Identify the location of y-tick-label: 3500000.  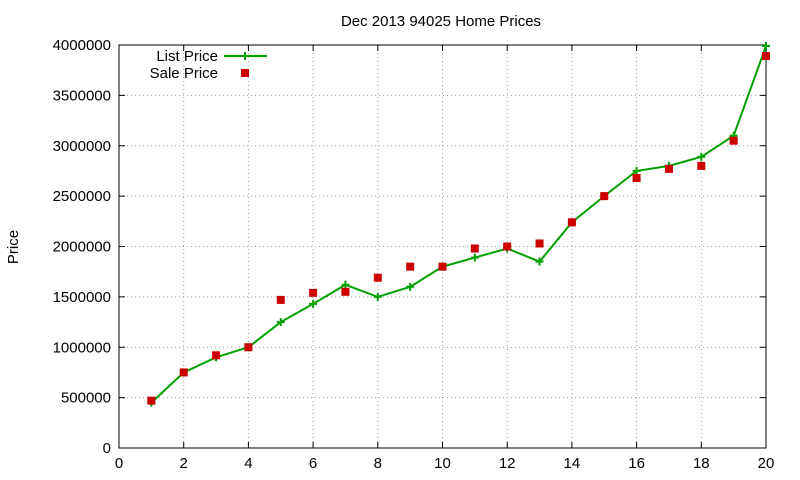
(82, 95).